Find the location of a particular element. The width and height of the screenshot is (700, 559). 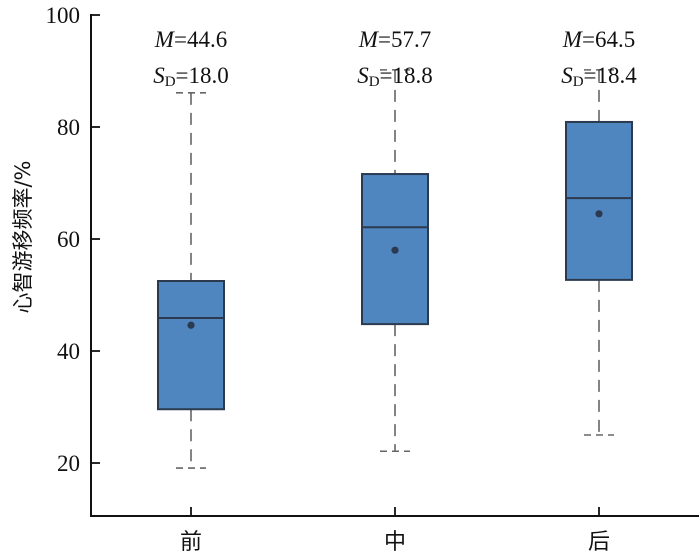

mean-value: =57.7 is located at coordinates (404, 39).